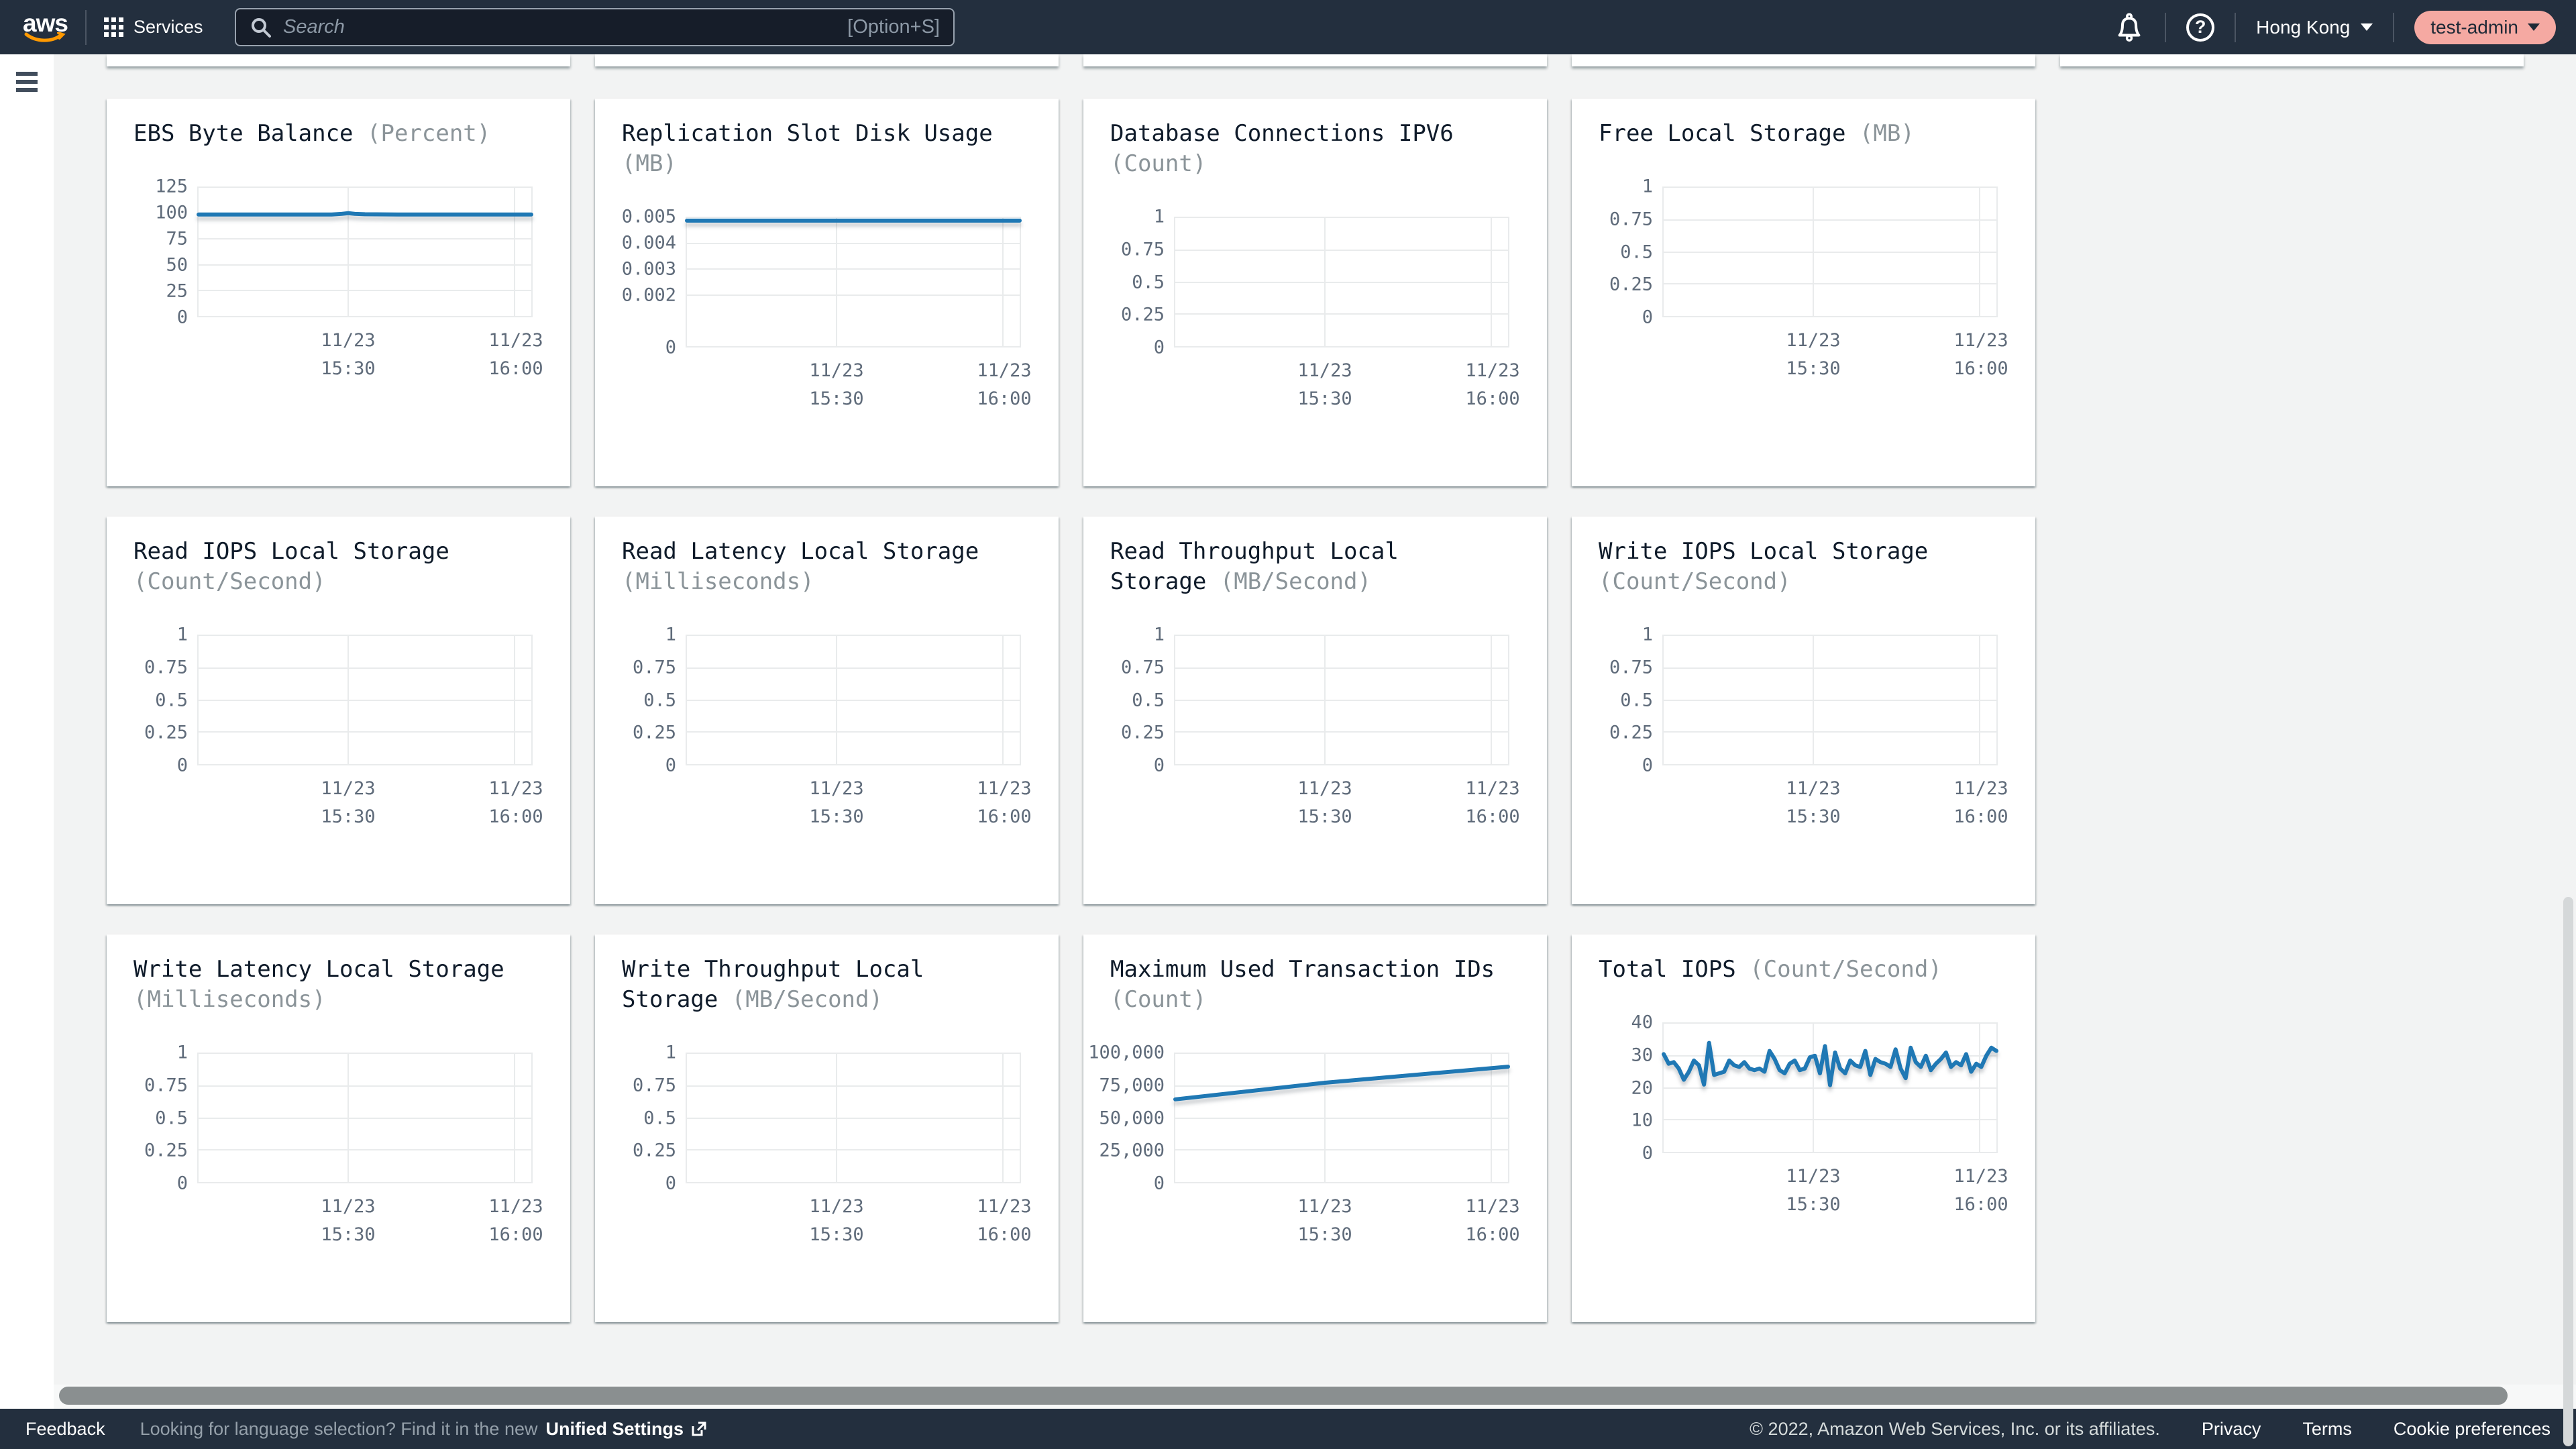 This screenshot has width=2576, height=1449. I want to click on metric-card-title: Free Local Storage (MB), so click(1794, 134).